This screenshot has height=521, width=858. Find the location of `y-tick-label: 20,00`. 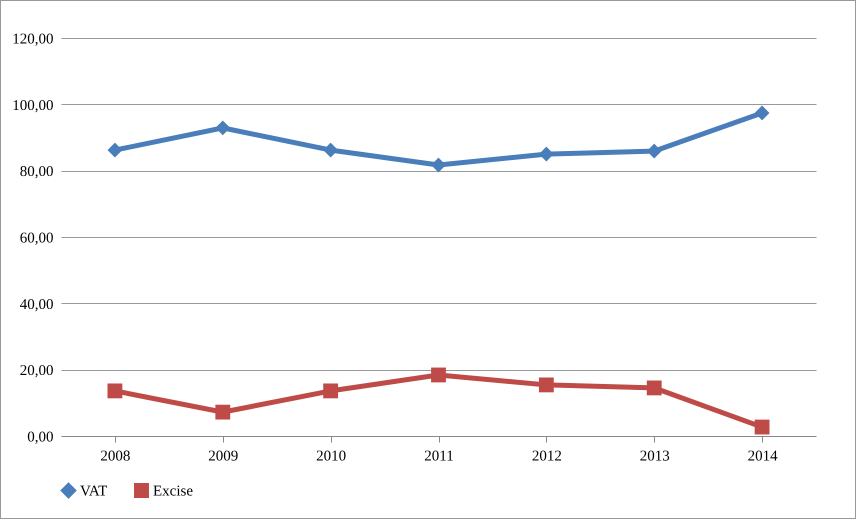

y-tick-label: 20,00 is located at coordinates (37, 371).